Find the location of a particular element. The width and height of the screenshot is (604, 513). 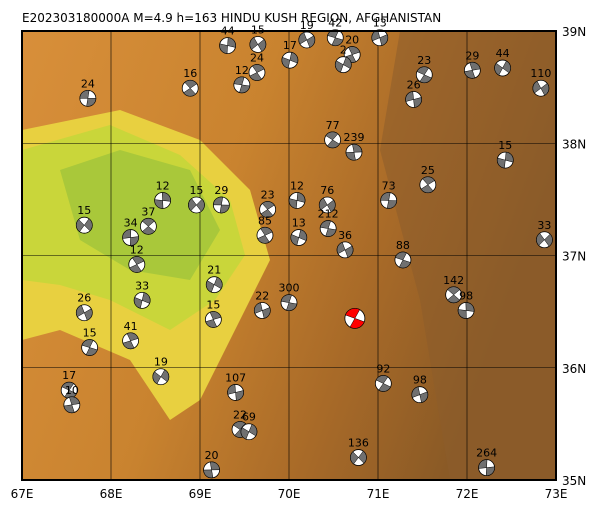

depth-label: 21 is located at coordinates (214, 270).